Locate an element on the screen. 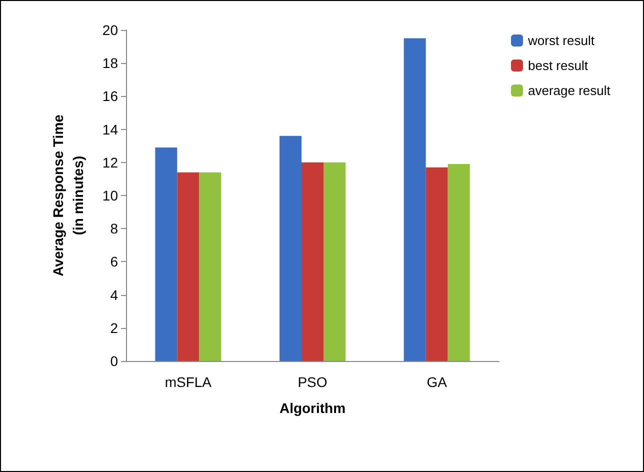 The image size is (644, 472). y-tick-label: 2 is located at coordinates (114, 328).